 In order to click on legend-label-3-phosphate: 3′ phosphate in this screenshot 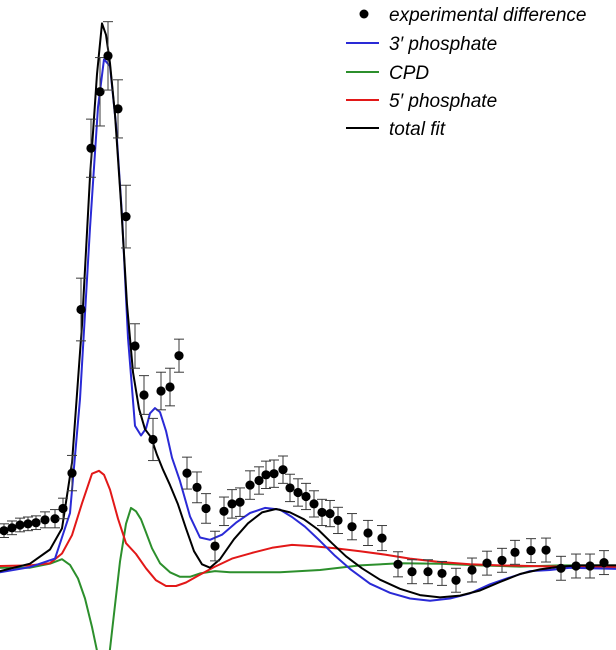, I will do `click(443, 44)`.